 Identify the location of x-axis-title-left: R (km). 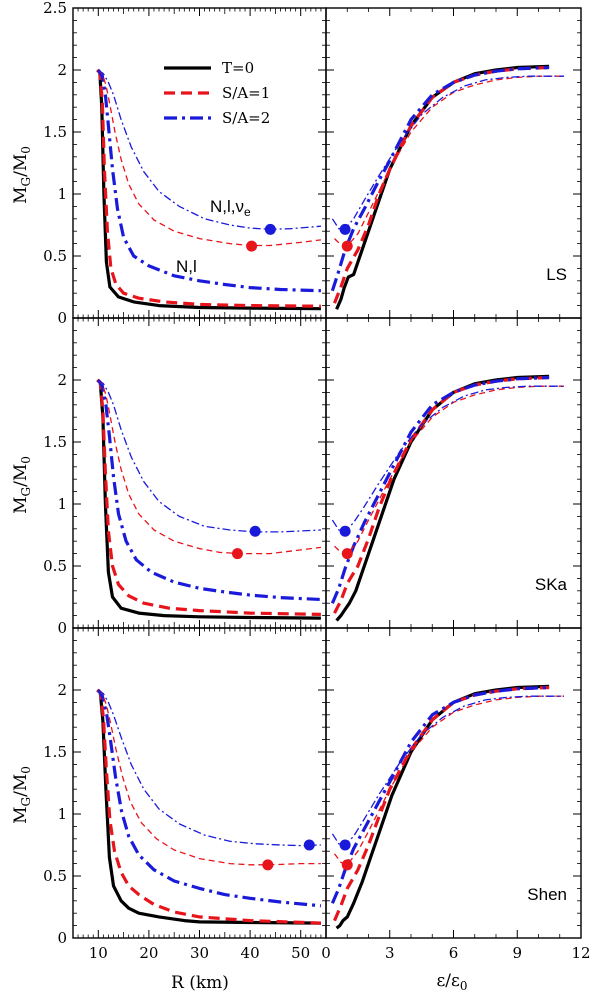
(200, 983).